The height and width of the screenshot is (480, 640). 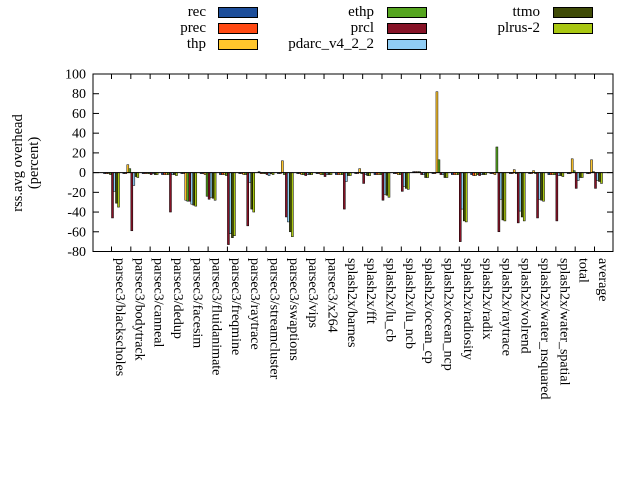 What do you see at coordinates (370, 291) in the screenshot?
I see `x-tick-label: splash2x/fft` at bounding box center [370, 291].